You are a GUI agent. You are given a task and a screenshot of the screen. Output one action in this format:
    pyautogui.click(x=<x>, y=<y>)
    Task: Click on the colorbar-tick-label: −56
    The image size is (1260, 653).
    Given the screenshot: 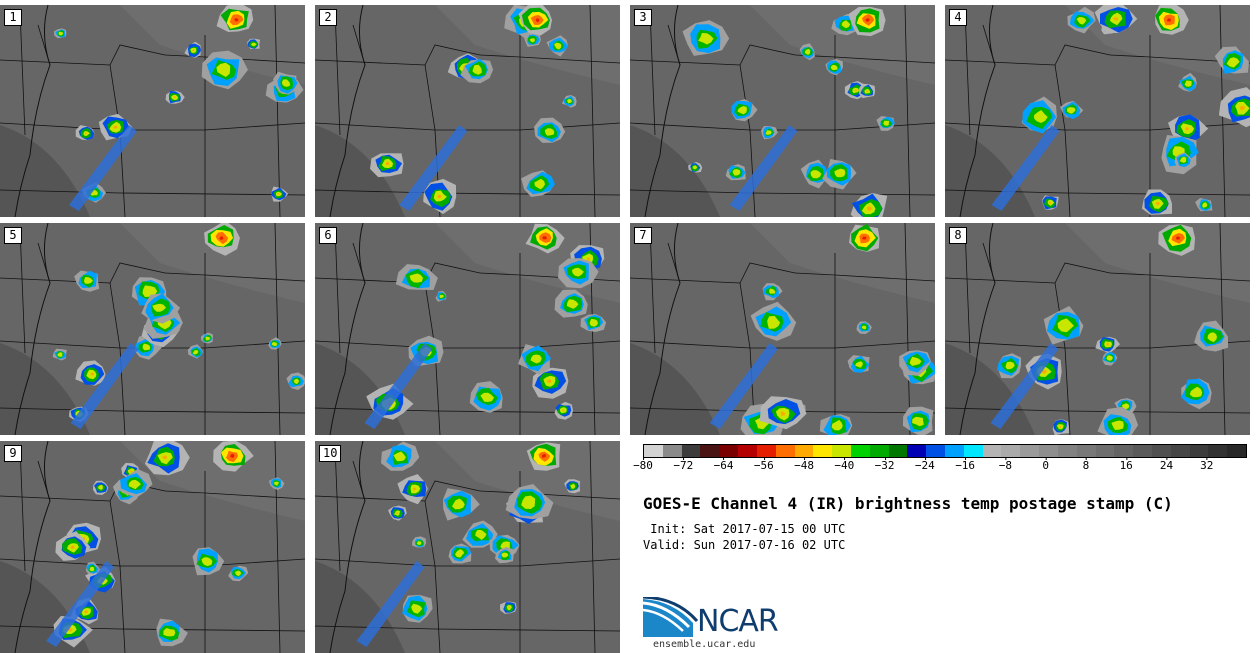 What is the action you would take?
    pyautogui.click(x=763, y=464)
    